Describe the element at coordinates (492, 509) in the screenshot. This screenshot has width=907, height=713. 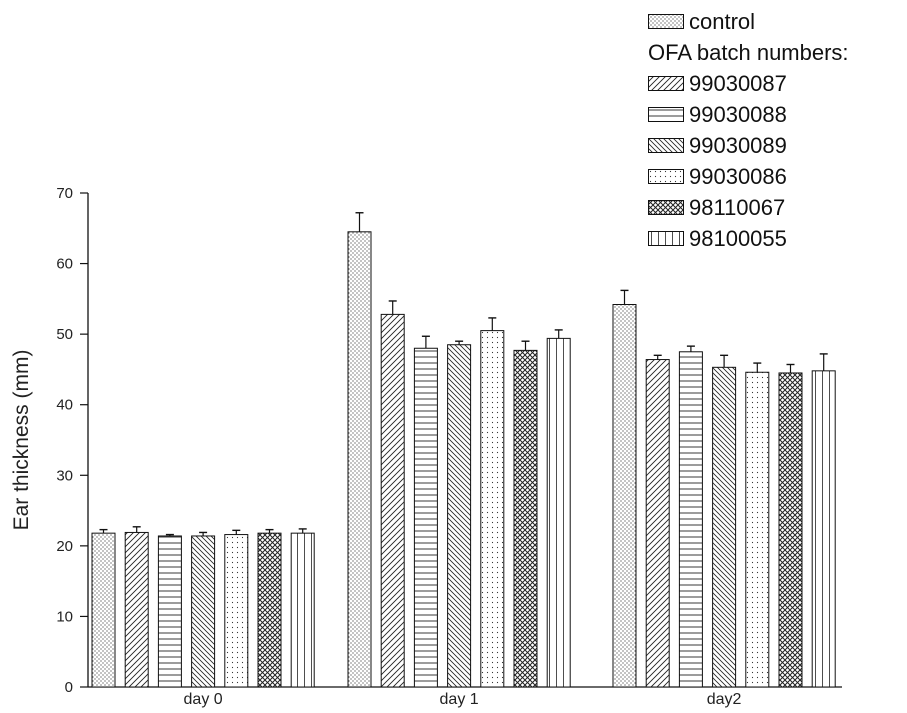
I see `bar-99030086-day1` at that location.